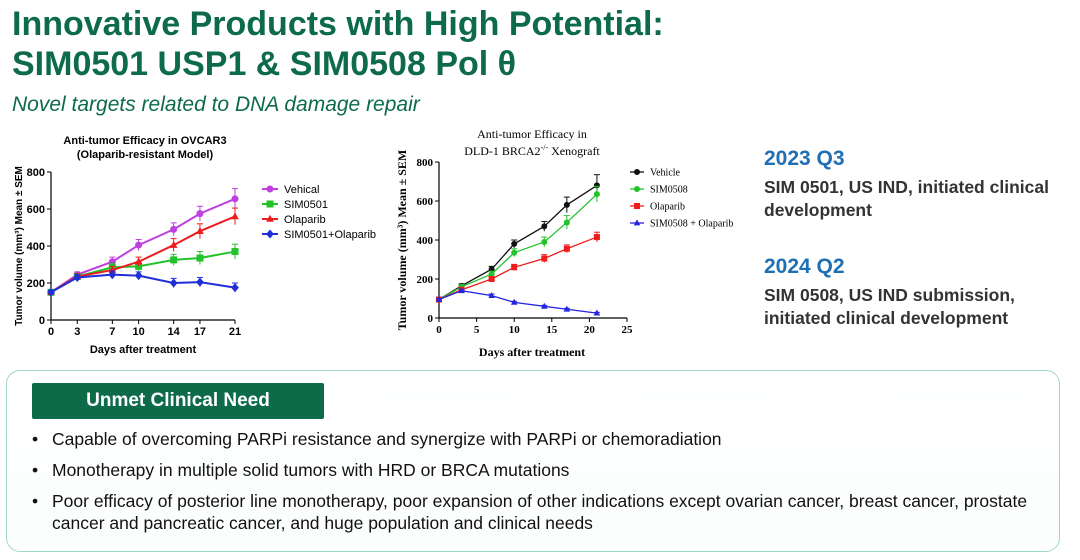  I want to click on x-tick-label: 15, so click(552, 330).